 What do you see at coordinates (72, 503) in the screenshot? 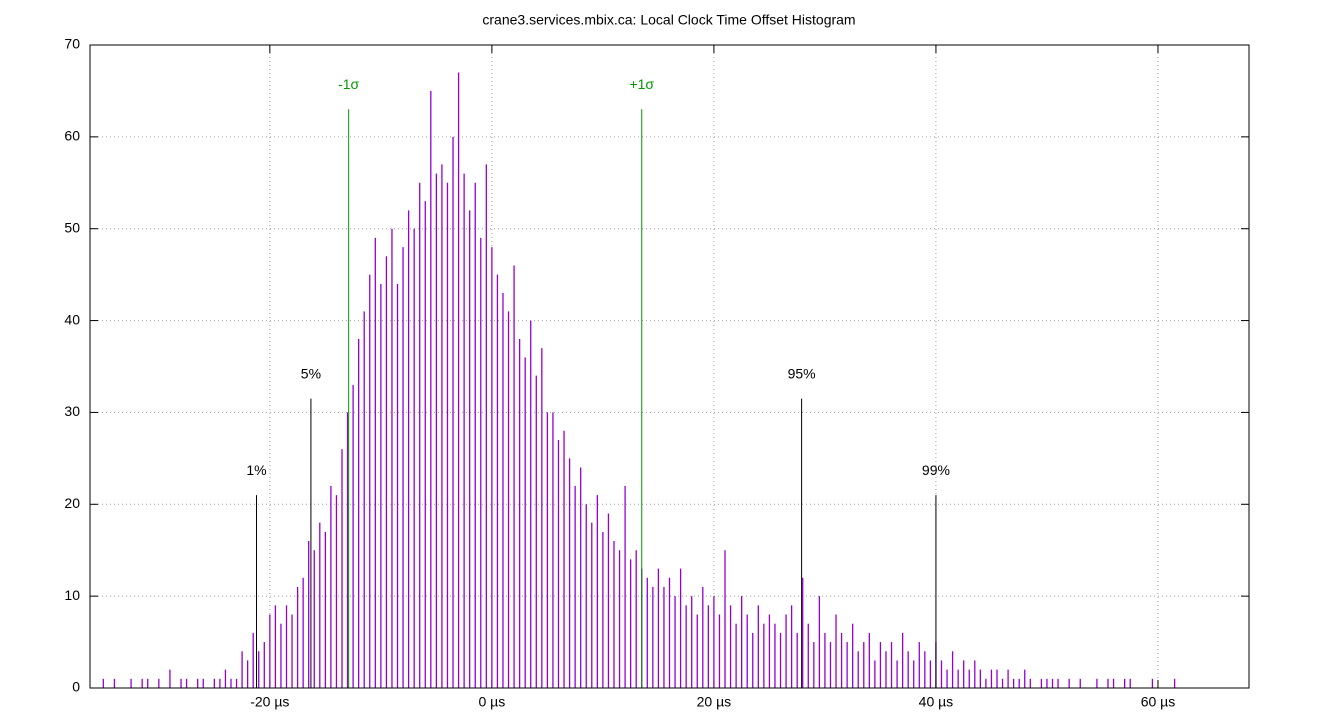
I see `y-tick-label: 20` at bounding box center [72, 503].